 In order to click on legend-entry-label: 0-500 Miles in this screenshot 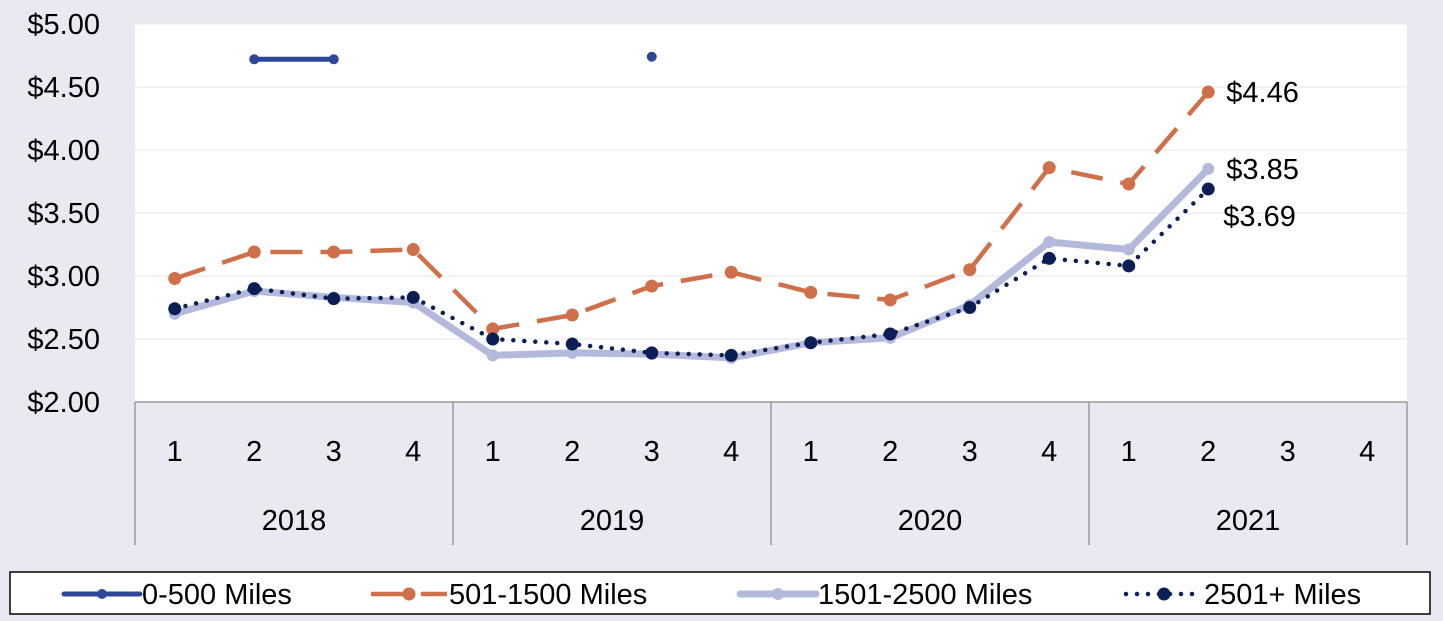, I will do `click(217, 595)`.